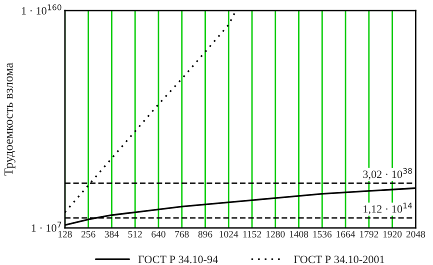 The width and height of the screenshot is (433, 265). What do you see at coordinates (387, 174) in the screenshot?
I see `annotation: 3,02 · 10$^{38}$` at bounding box center [387, 174].